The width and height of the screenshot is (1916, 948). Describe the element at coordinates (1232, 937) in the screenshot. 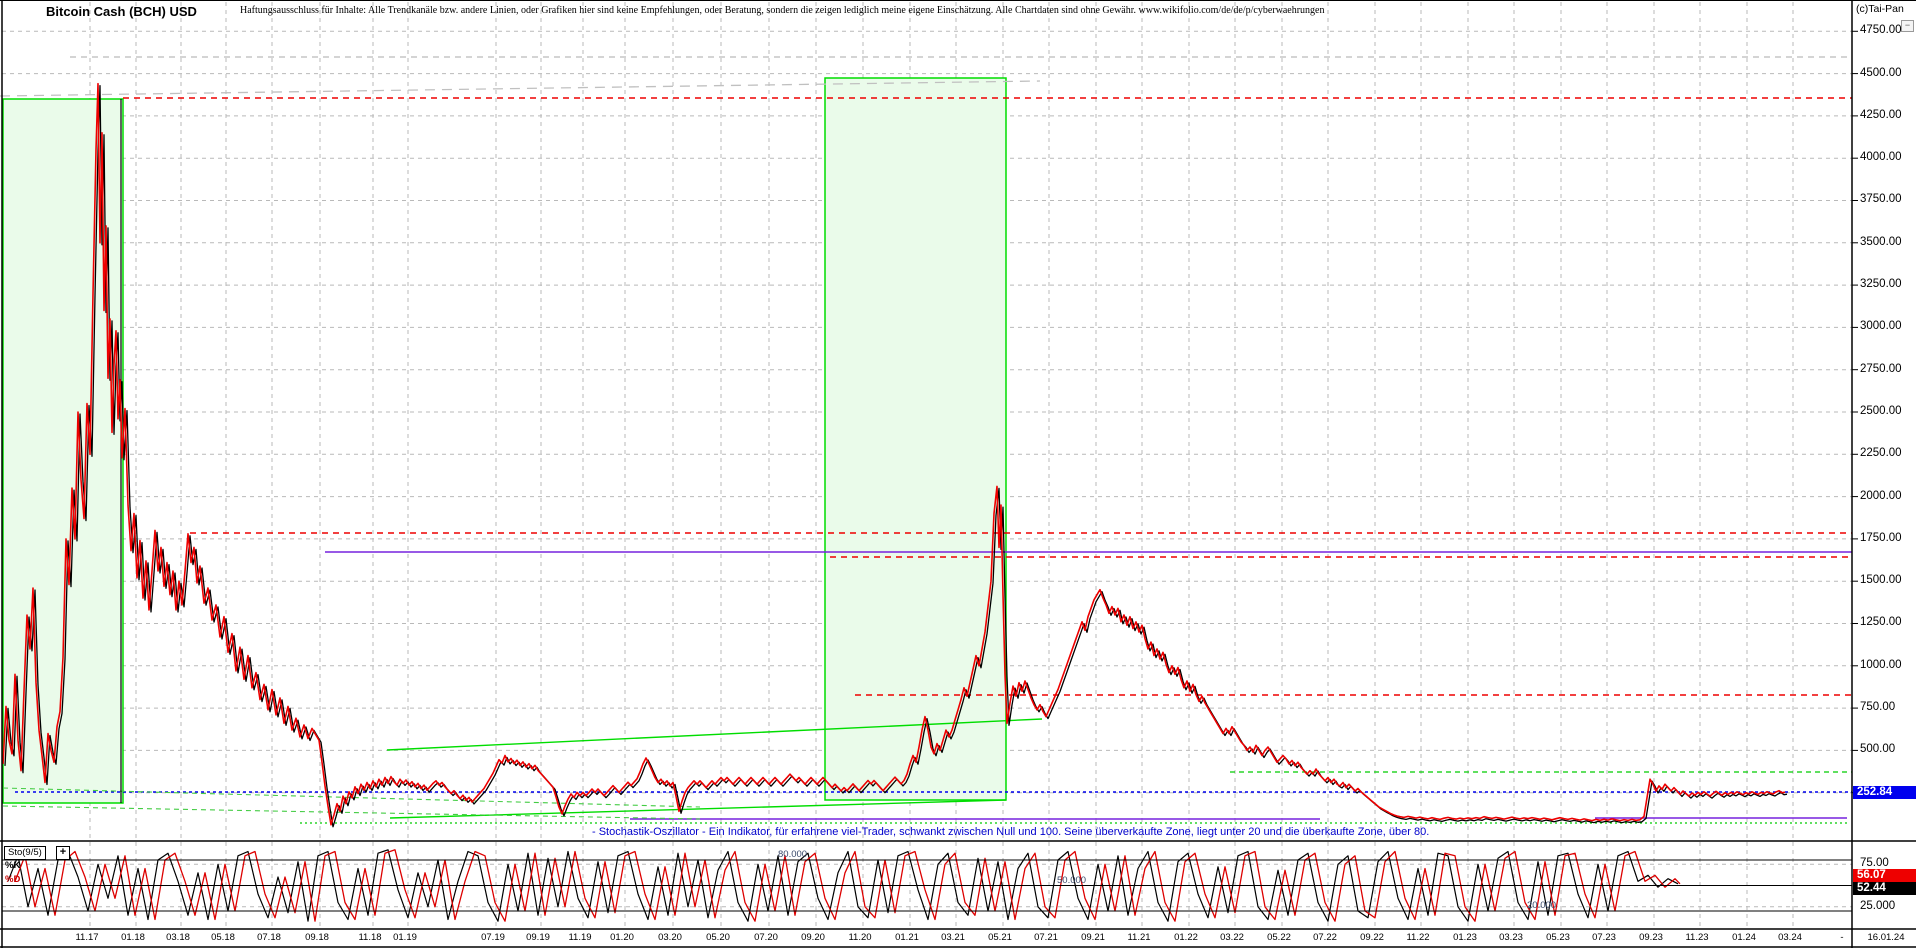

I see `date-label: 03.22` at that location.